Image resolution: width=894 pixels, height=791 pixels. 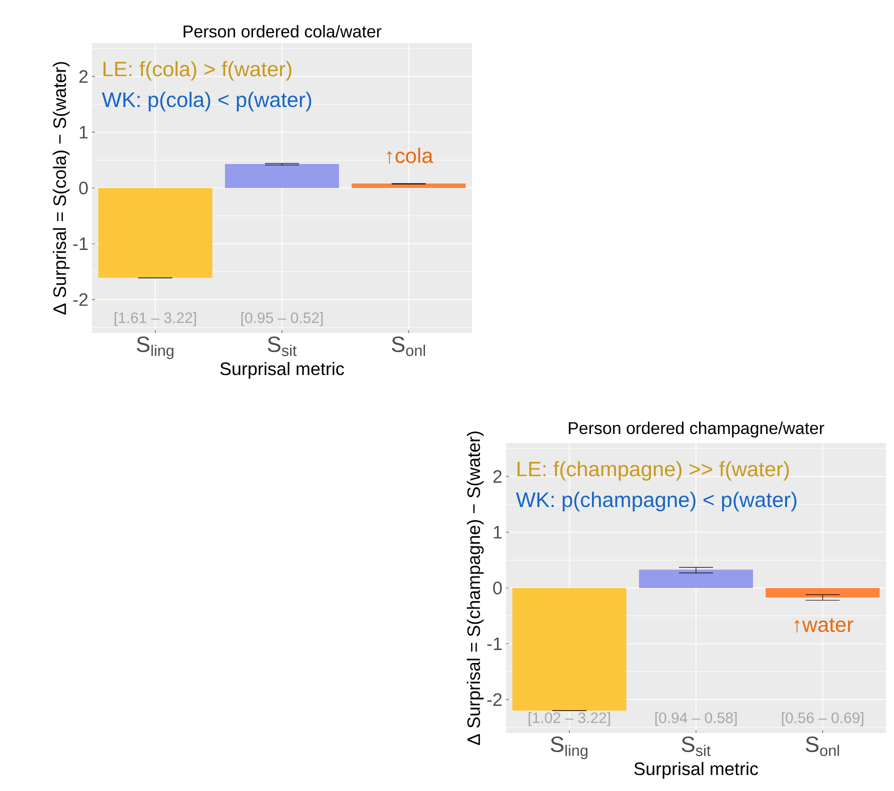 What do you see at coordinates (207, 102) in the screenshot?
I see `annotation: WK: p(cola) < p(water)` at bounding box center [207, 102].